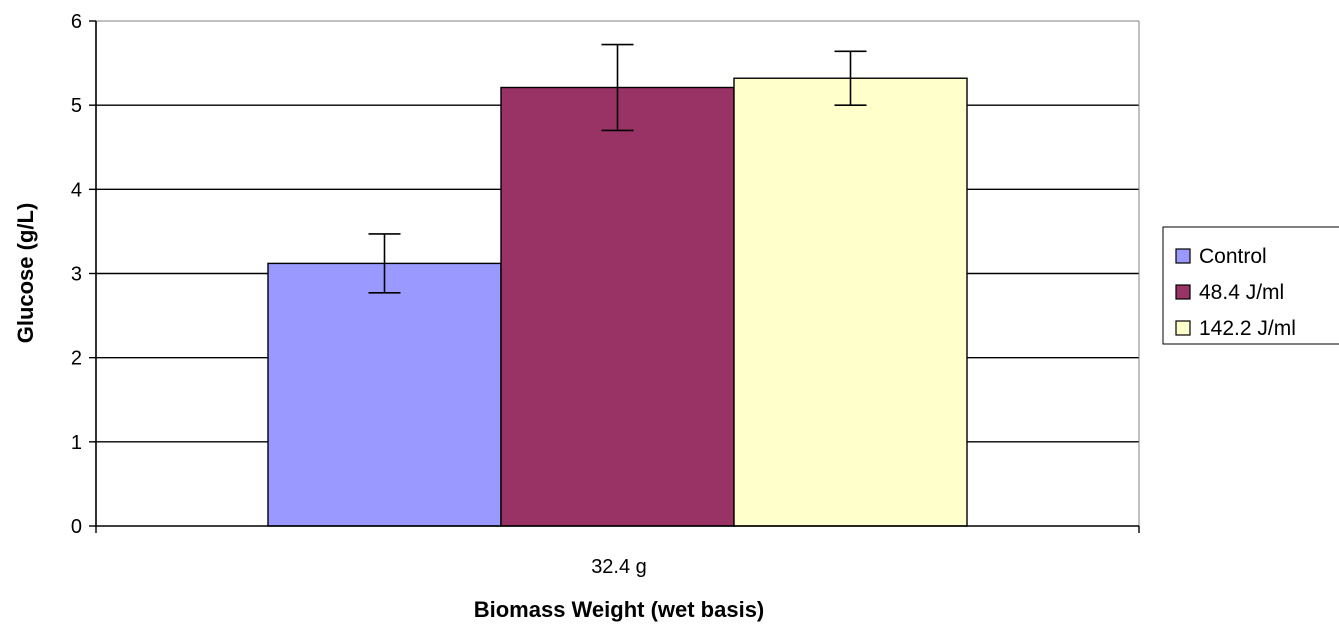  Describe the element at coordinates (1241, 292) in the screenshot. I see `legend-label: 48.4 J/ml` at that location.